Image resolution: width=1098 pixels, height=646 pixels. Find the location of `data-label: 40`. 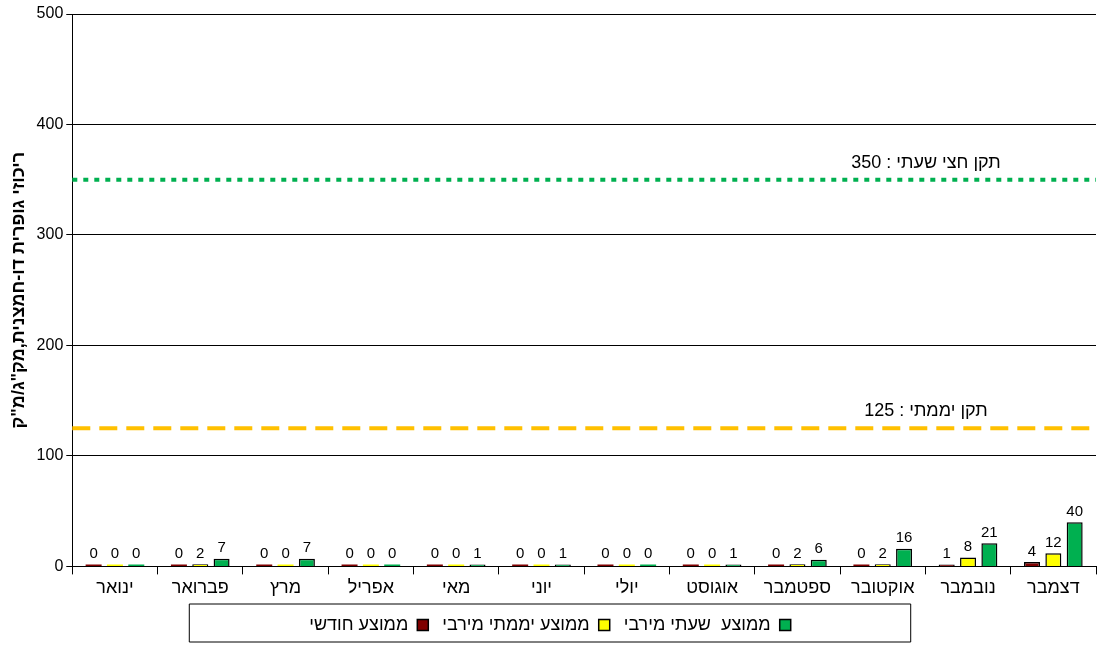

data-label: 40 is located at coordinates (1075, 510).